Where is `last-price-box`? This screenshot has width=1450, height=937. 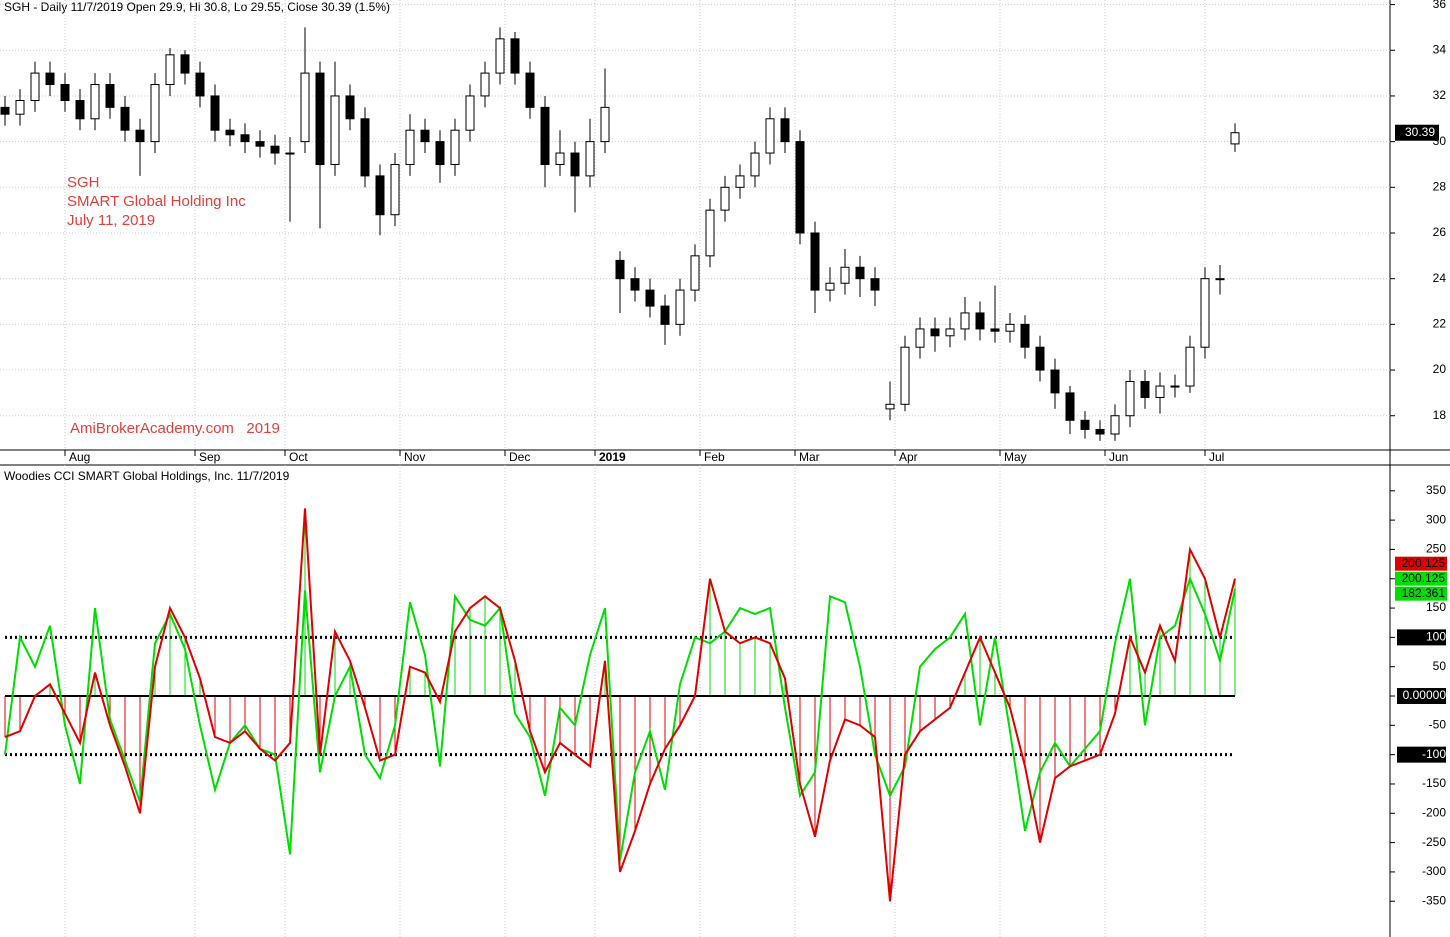 last-price-box is located at coordinates (1417, 132).